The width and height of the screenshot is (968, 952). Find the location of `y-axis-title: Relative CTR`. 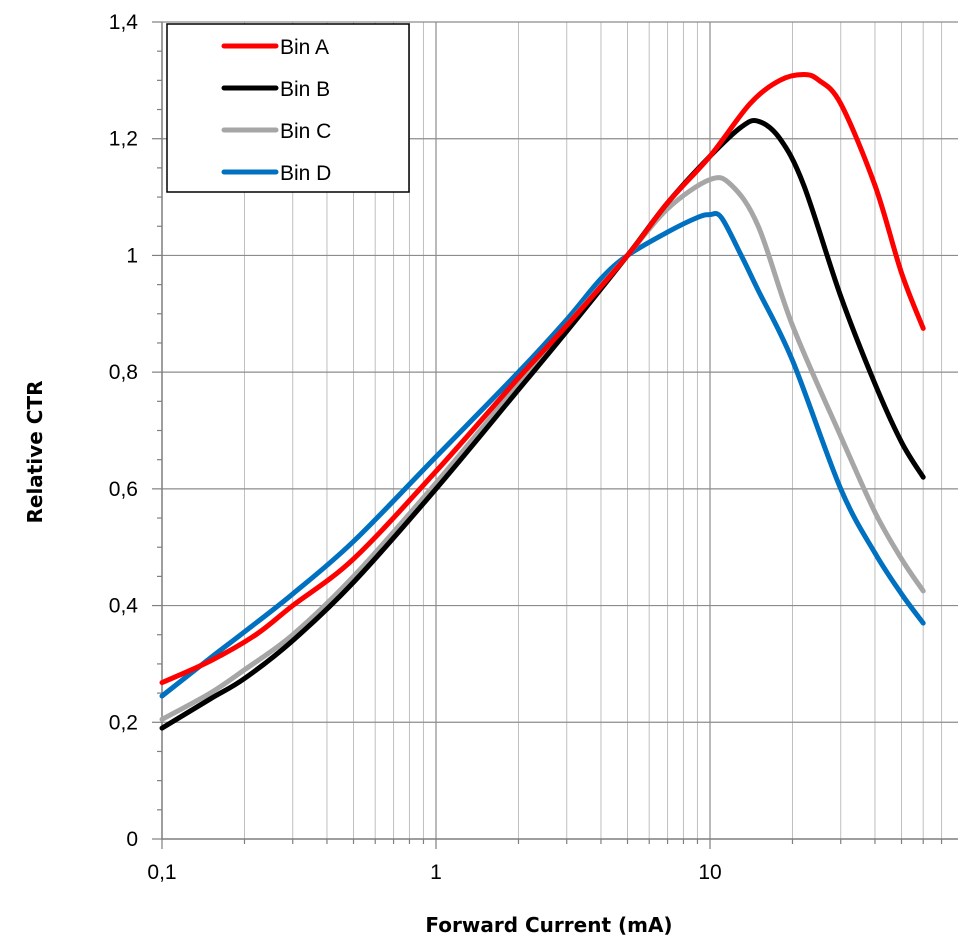

y-axis-title: Relative CTR is located at coordinates (35, 451).